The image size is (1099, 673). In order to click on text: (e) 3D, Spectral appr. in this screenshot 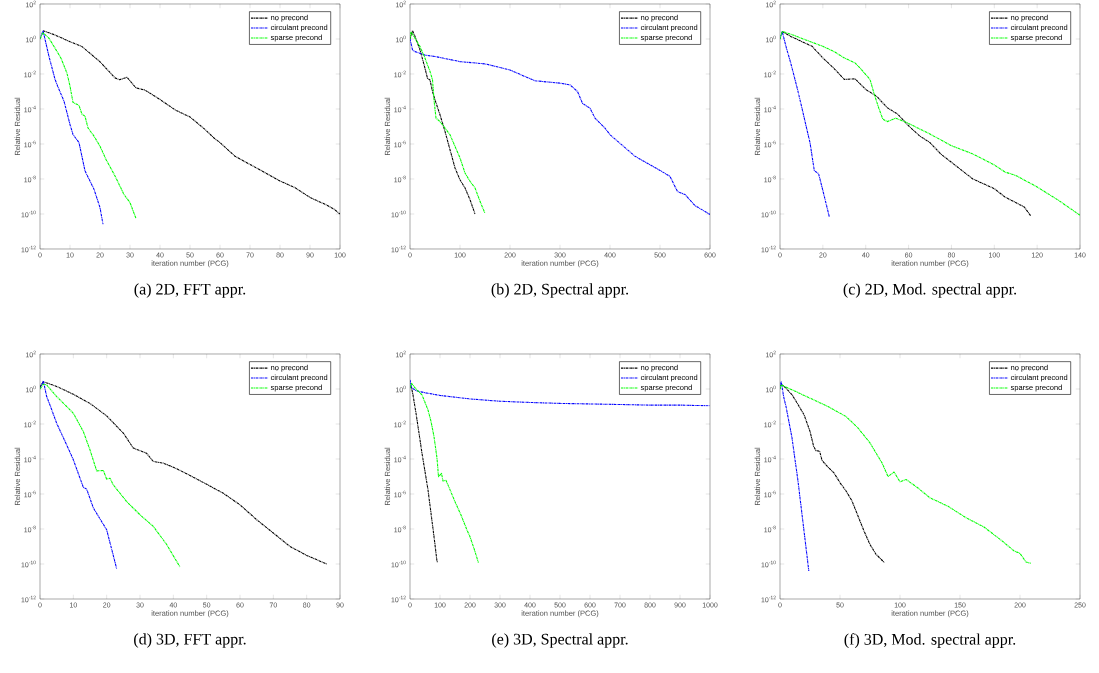, I will do `click(560, 640)`.